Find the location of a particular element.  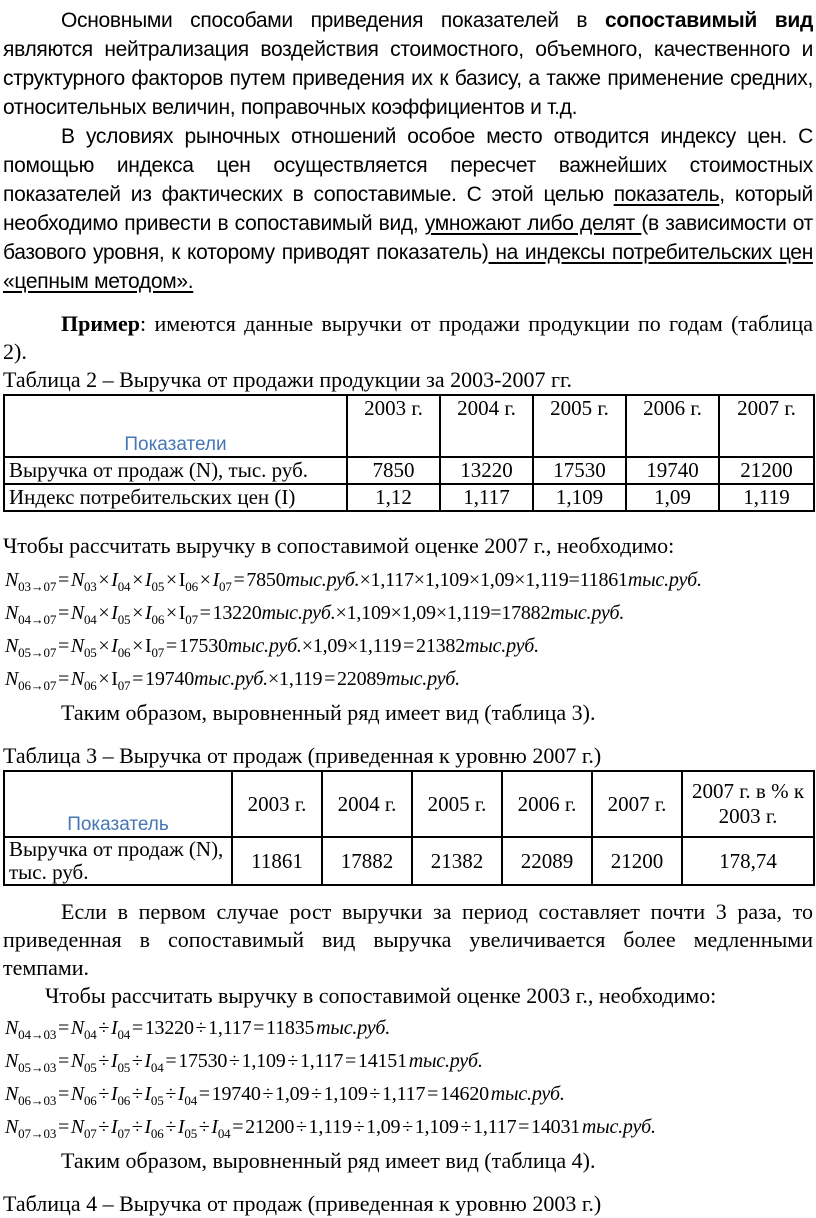

table3-revenue-2004: 17882 is located at coordinates (367, 861).